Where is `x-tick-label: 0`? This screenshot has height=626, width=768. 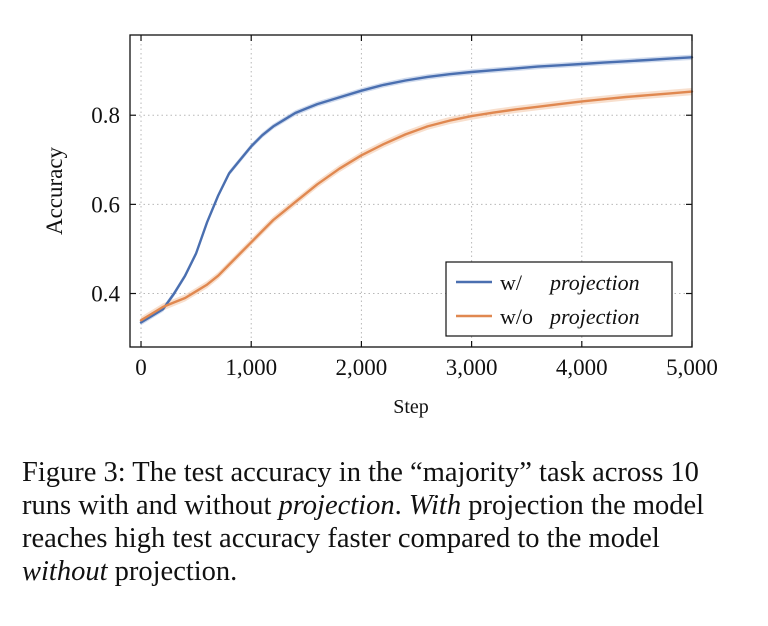 x-tick-label: 0 is located at coordinates (141, 367).